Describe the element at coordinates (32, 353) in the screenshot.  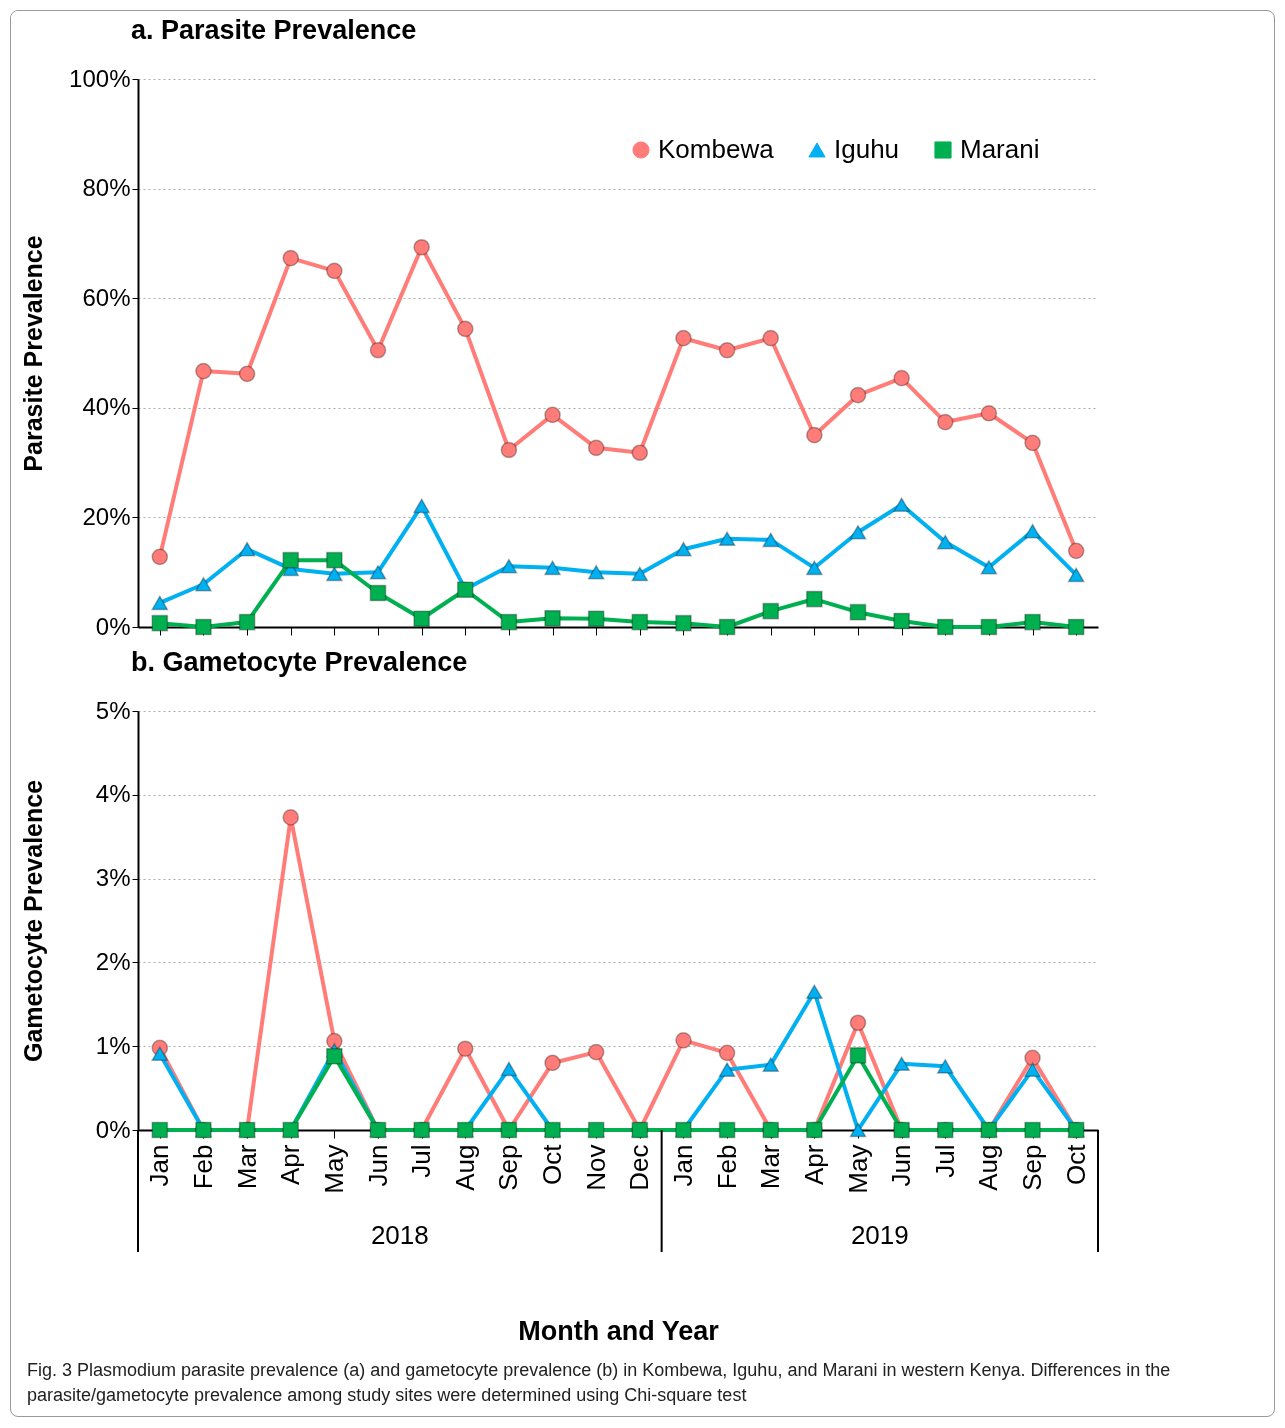
I see `y-axis-title: Parasite Prevalence` at that location.